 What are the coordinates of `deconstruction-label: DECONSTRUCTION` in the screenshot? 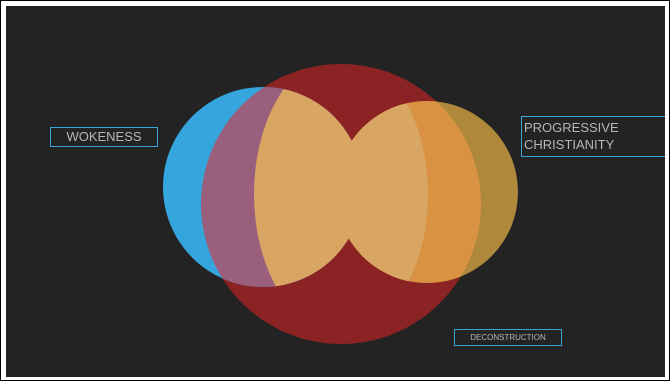 It's located at (508, 337).